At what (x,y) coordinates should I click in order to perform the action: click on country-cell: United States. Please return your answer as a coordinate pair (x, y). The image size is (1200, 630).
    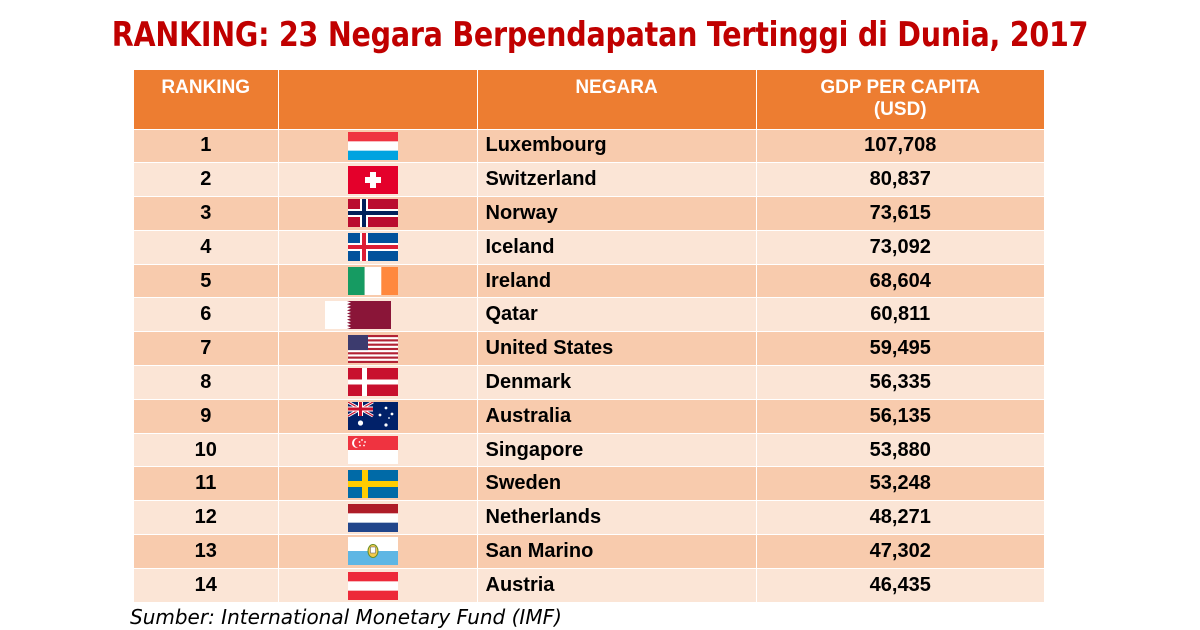
    Looking at the image, I should click on (617, 348).